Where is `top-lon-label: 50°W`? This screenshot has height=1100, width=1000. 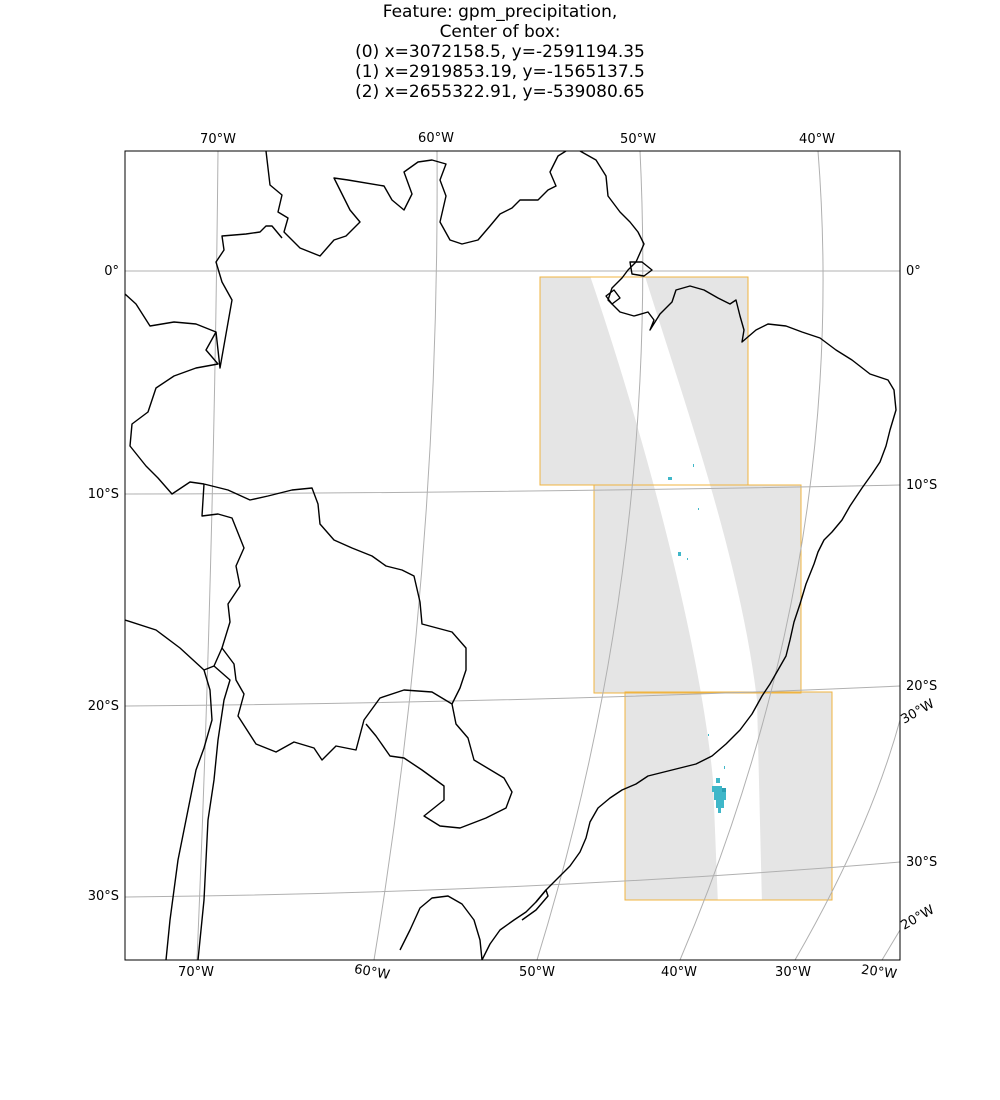 top-lon-label: 50°W is located at coordinates (638, 139).